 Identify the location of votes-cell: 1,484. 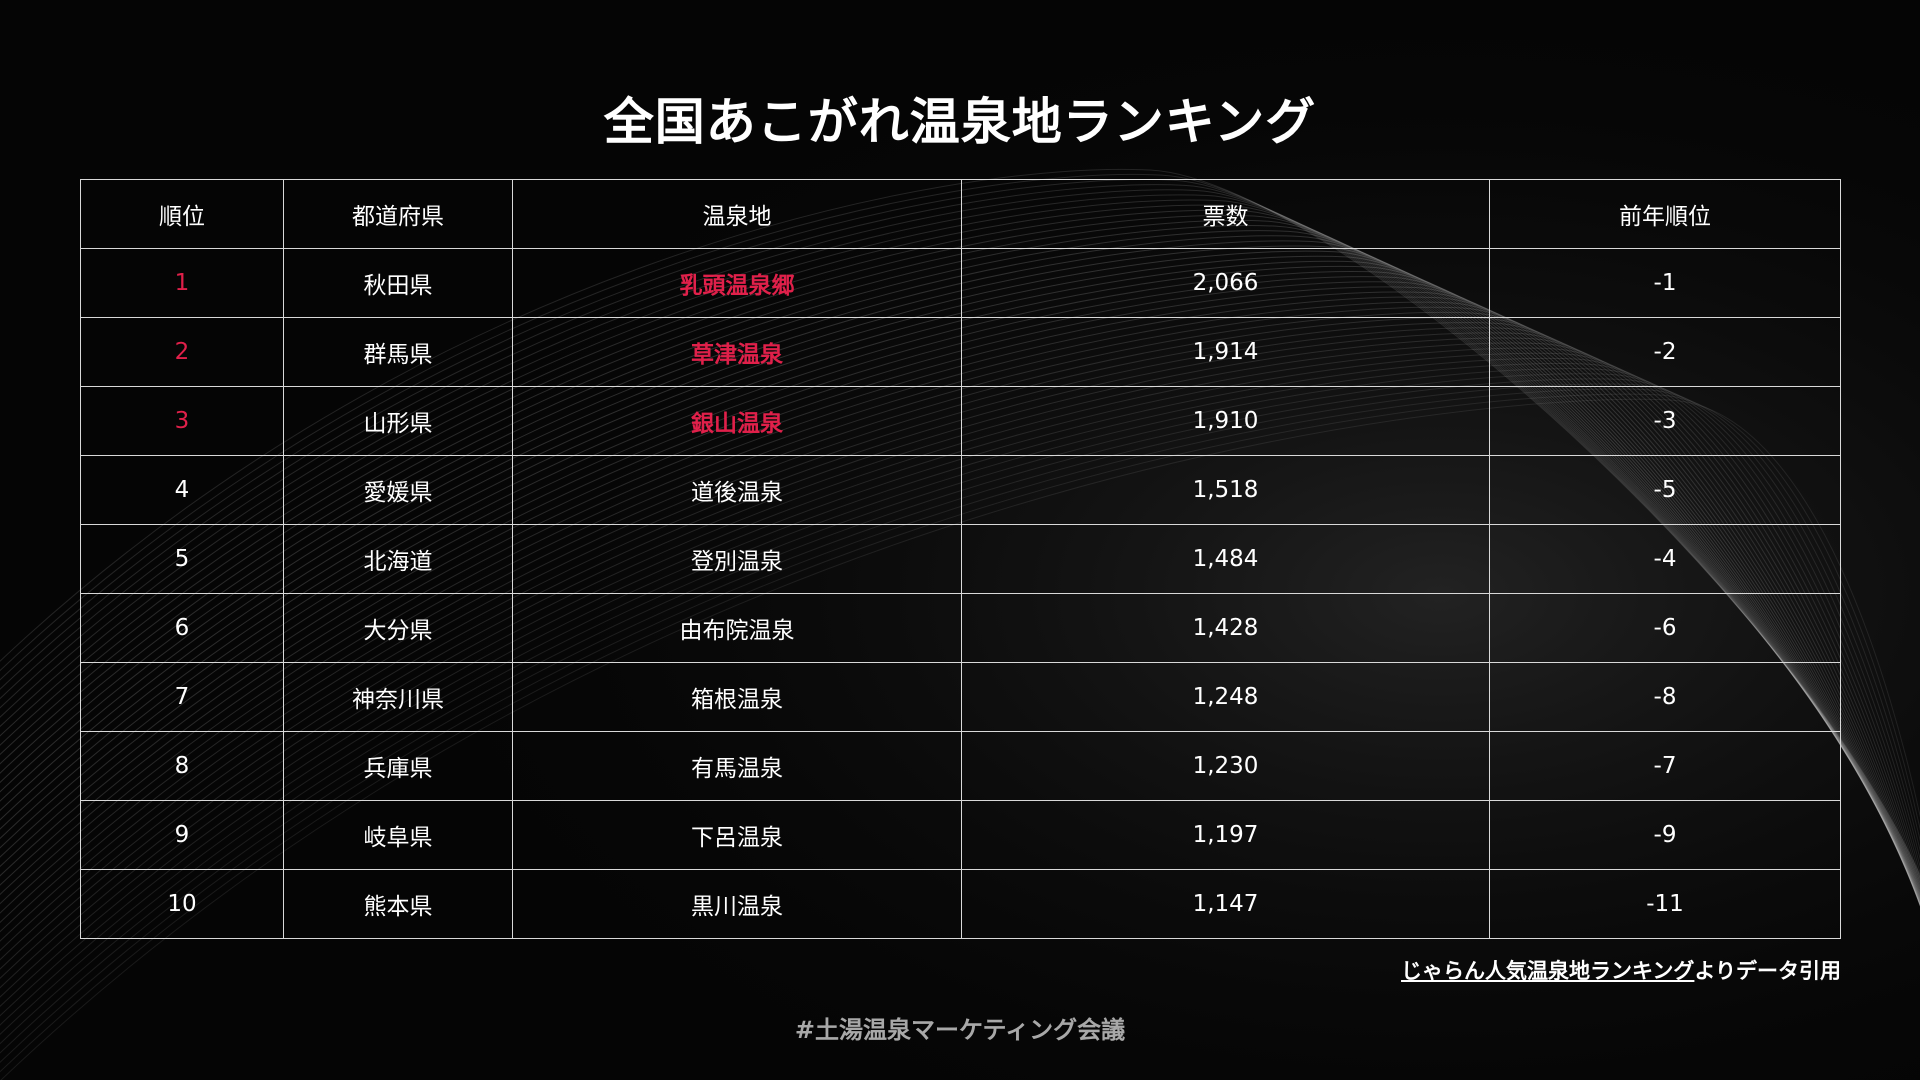
(1225, 559).